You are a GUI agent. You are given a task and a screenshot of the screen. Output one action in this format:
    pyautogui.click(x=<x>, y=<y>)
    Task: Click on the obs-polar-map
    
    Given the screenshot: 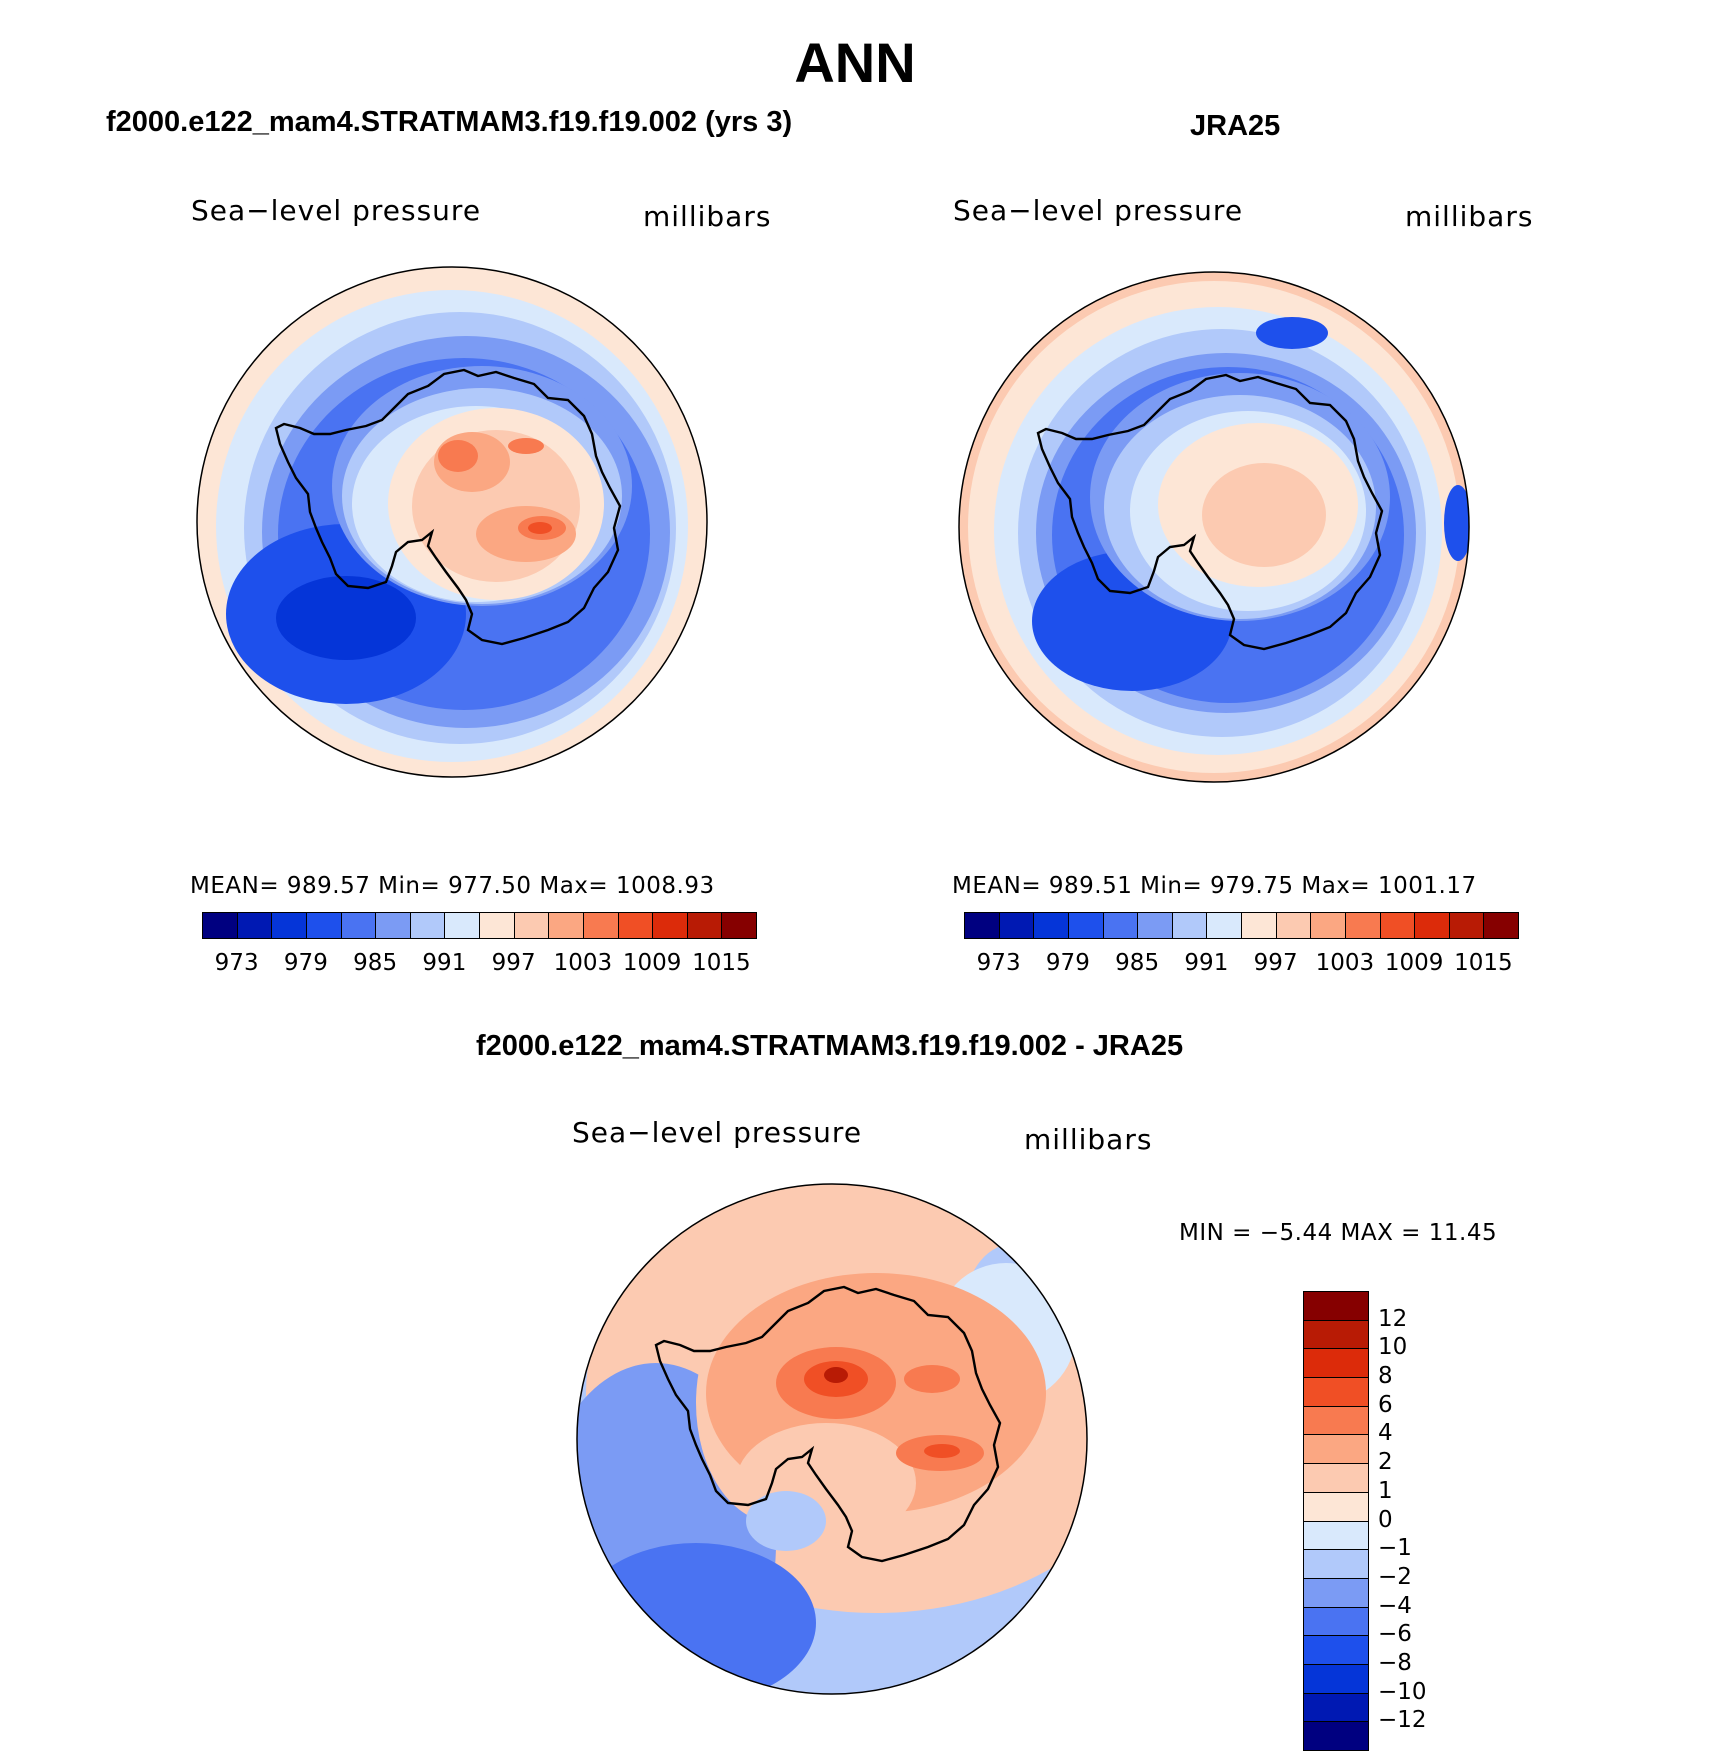 What is the action you would take?
    pyautogui.click(x=1214, y=527)
    